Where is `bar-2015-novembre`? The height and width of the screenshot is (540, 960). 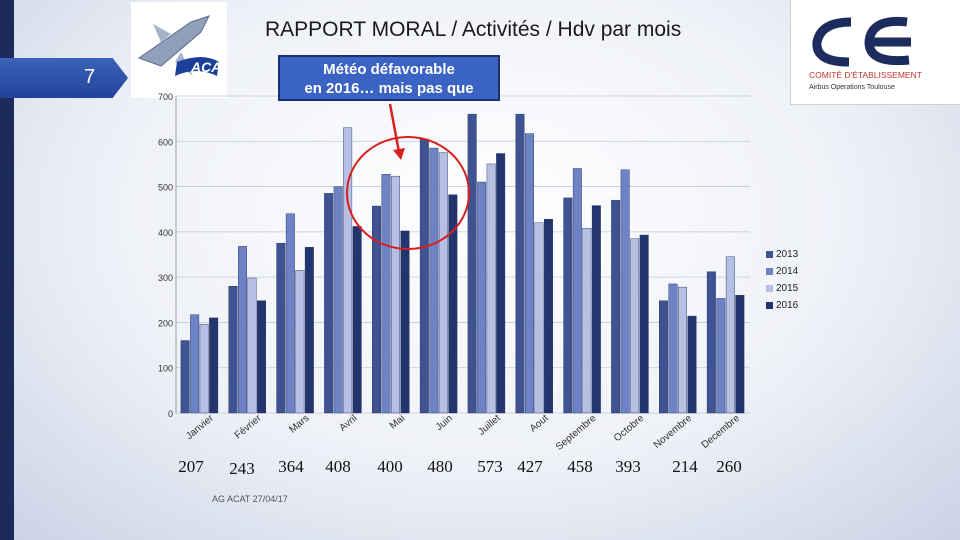 bar-2015-novembre is located at coordinates (682, 350).